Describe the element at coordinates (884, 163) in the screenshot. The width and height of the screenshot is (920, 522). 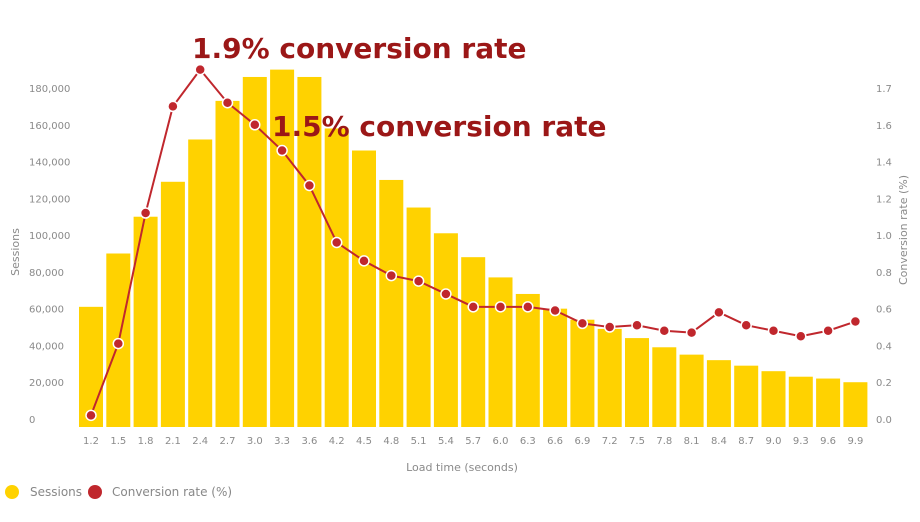
I see `y2-tick-label: 1.4` at that location.